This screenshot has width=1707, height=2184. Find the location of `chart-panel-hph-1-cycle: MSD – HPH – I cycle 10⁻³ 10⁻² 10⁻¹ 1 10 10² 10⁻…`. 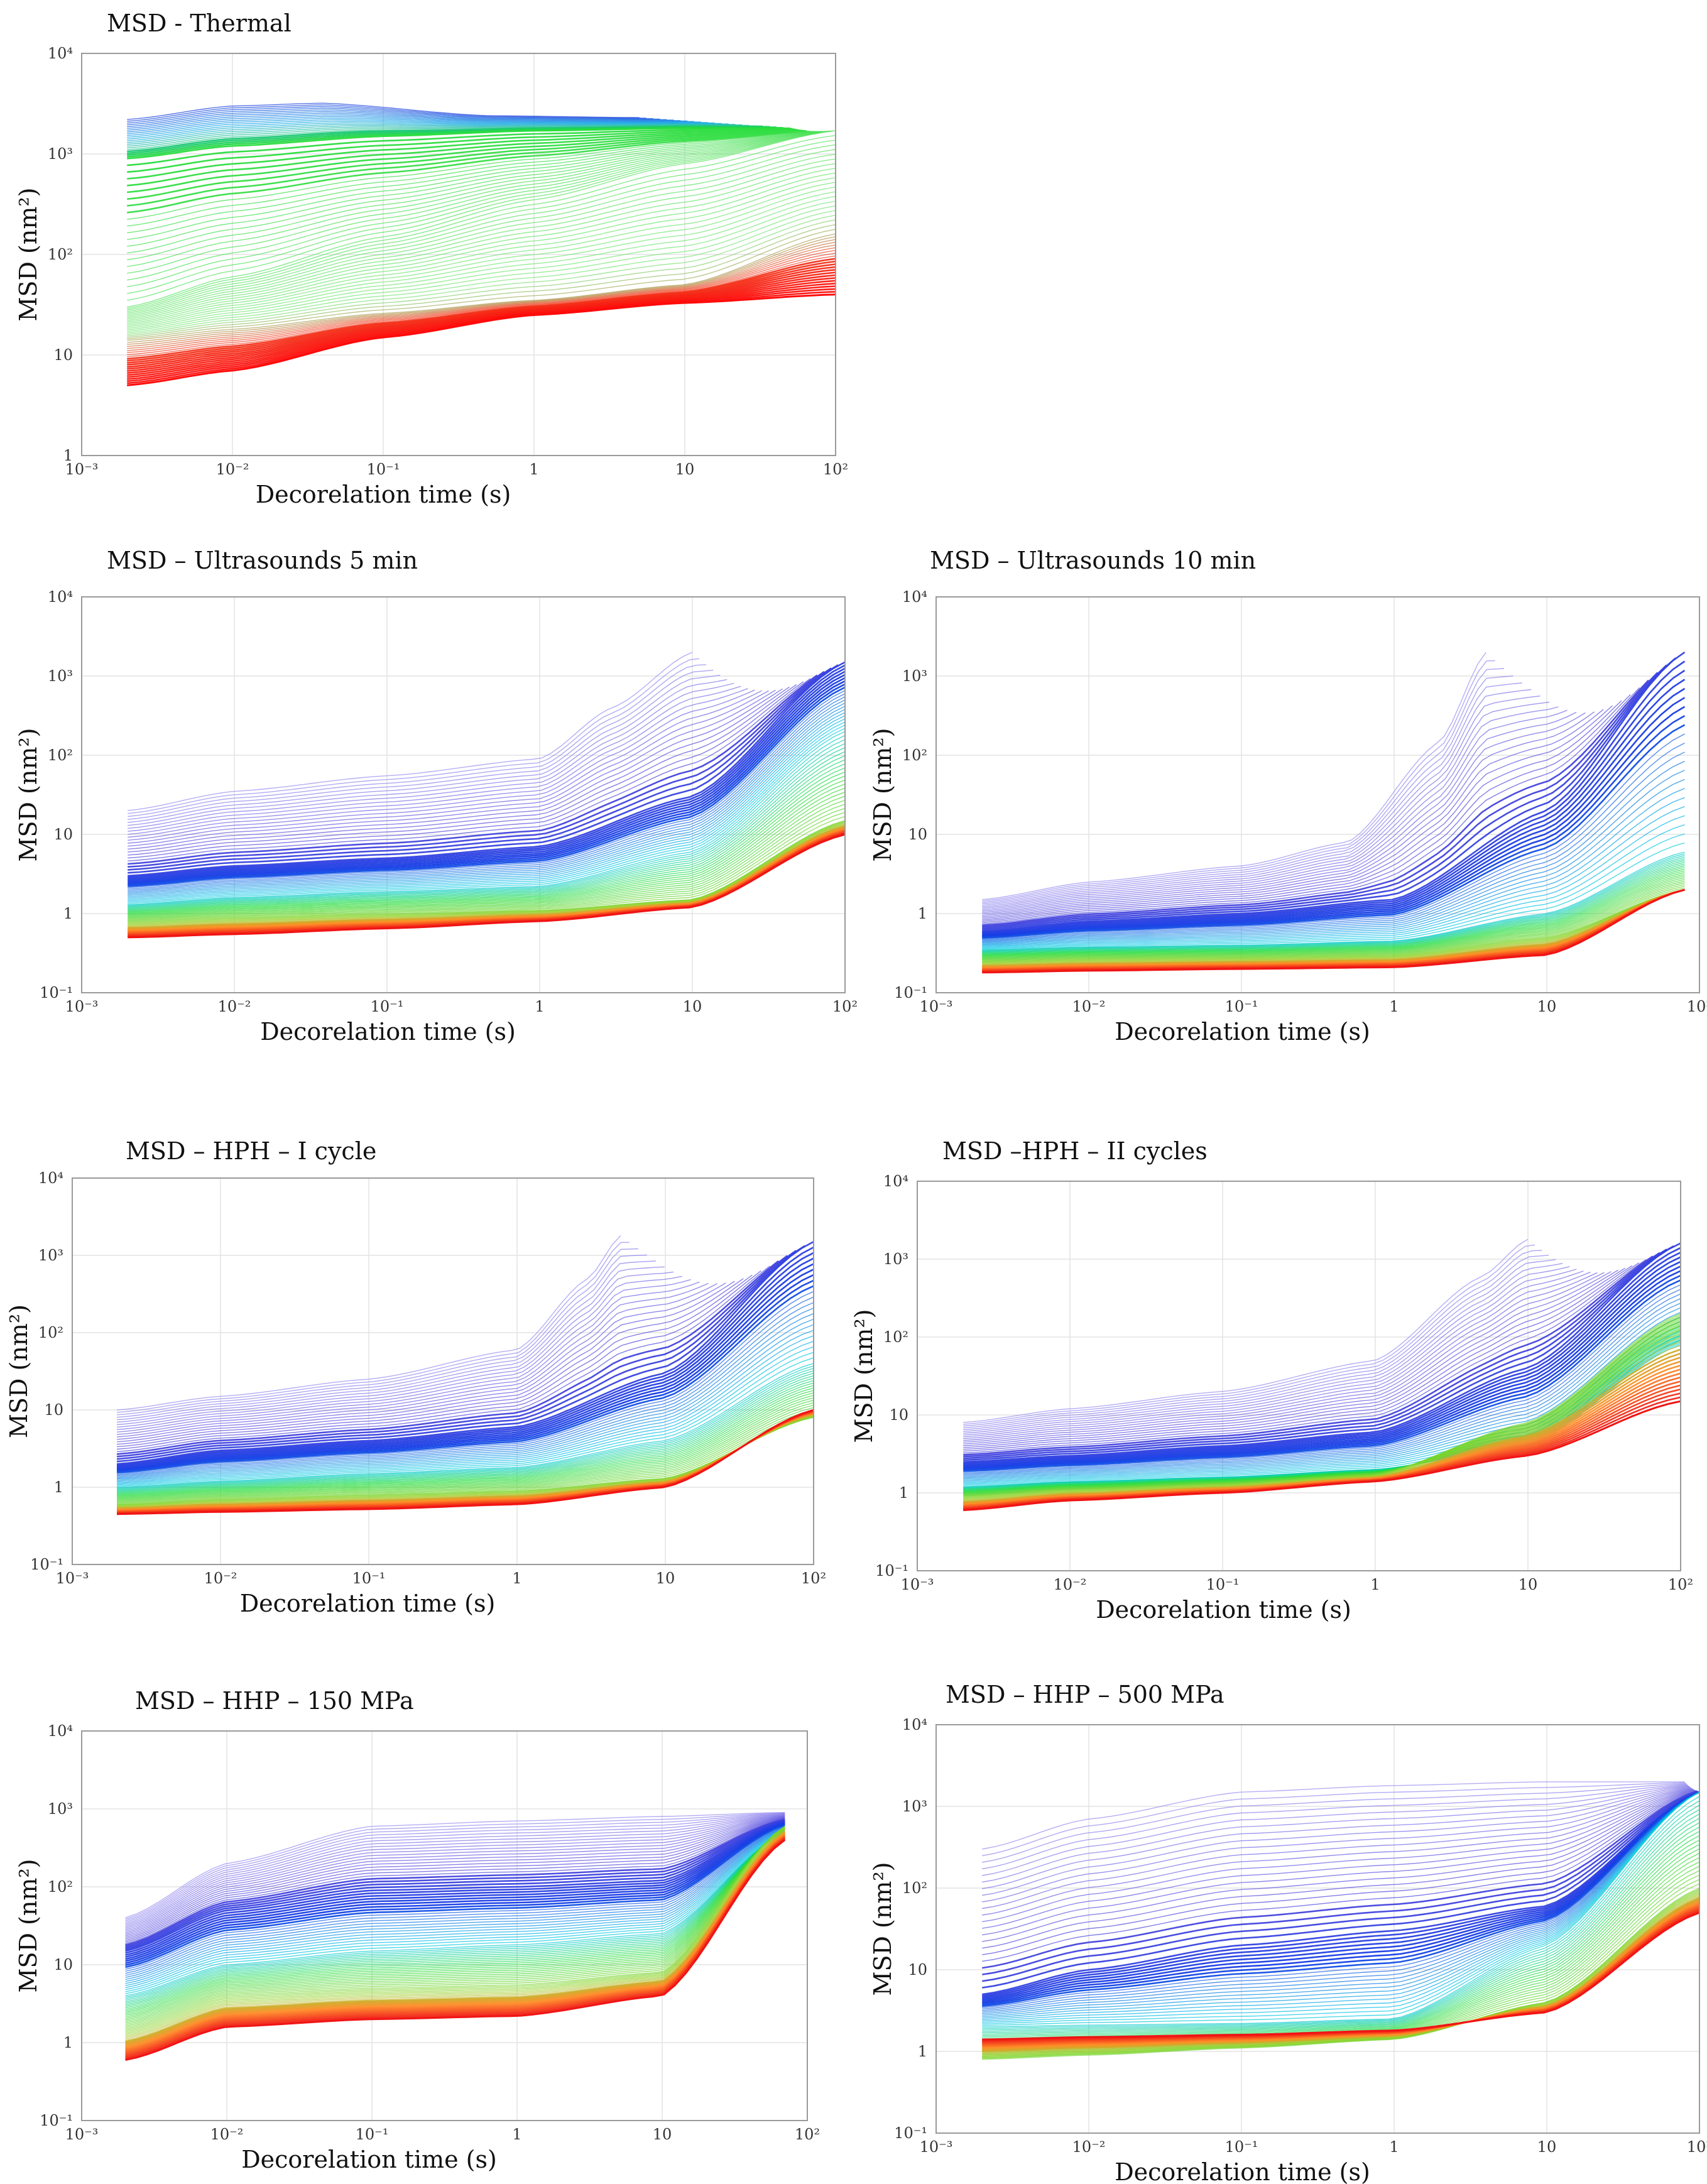

chart-panel-hph-1-cycle: MSD – HPH – I cycle 10⁻³ 10⁻² 10⁻¹ 1 10 10² 10⁻… is located at coordinates (433, 1376).